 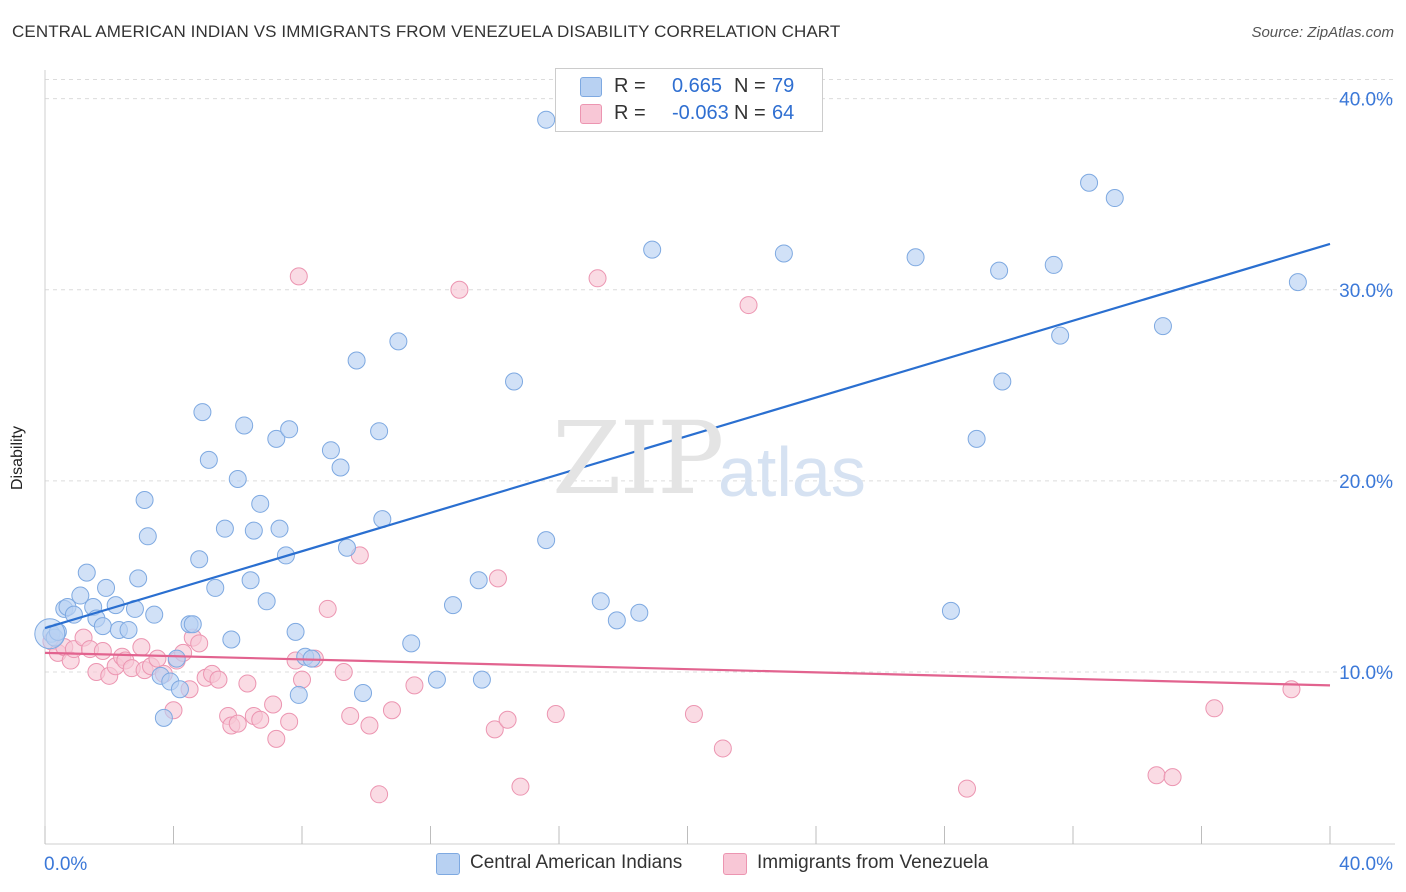 I want to click on y-tick-label: 40.0%, so click(x=1366, y=100).